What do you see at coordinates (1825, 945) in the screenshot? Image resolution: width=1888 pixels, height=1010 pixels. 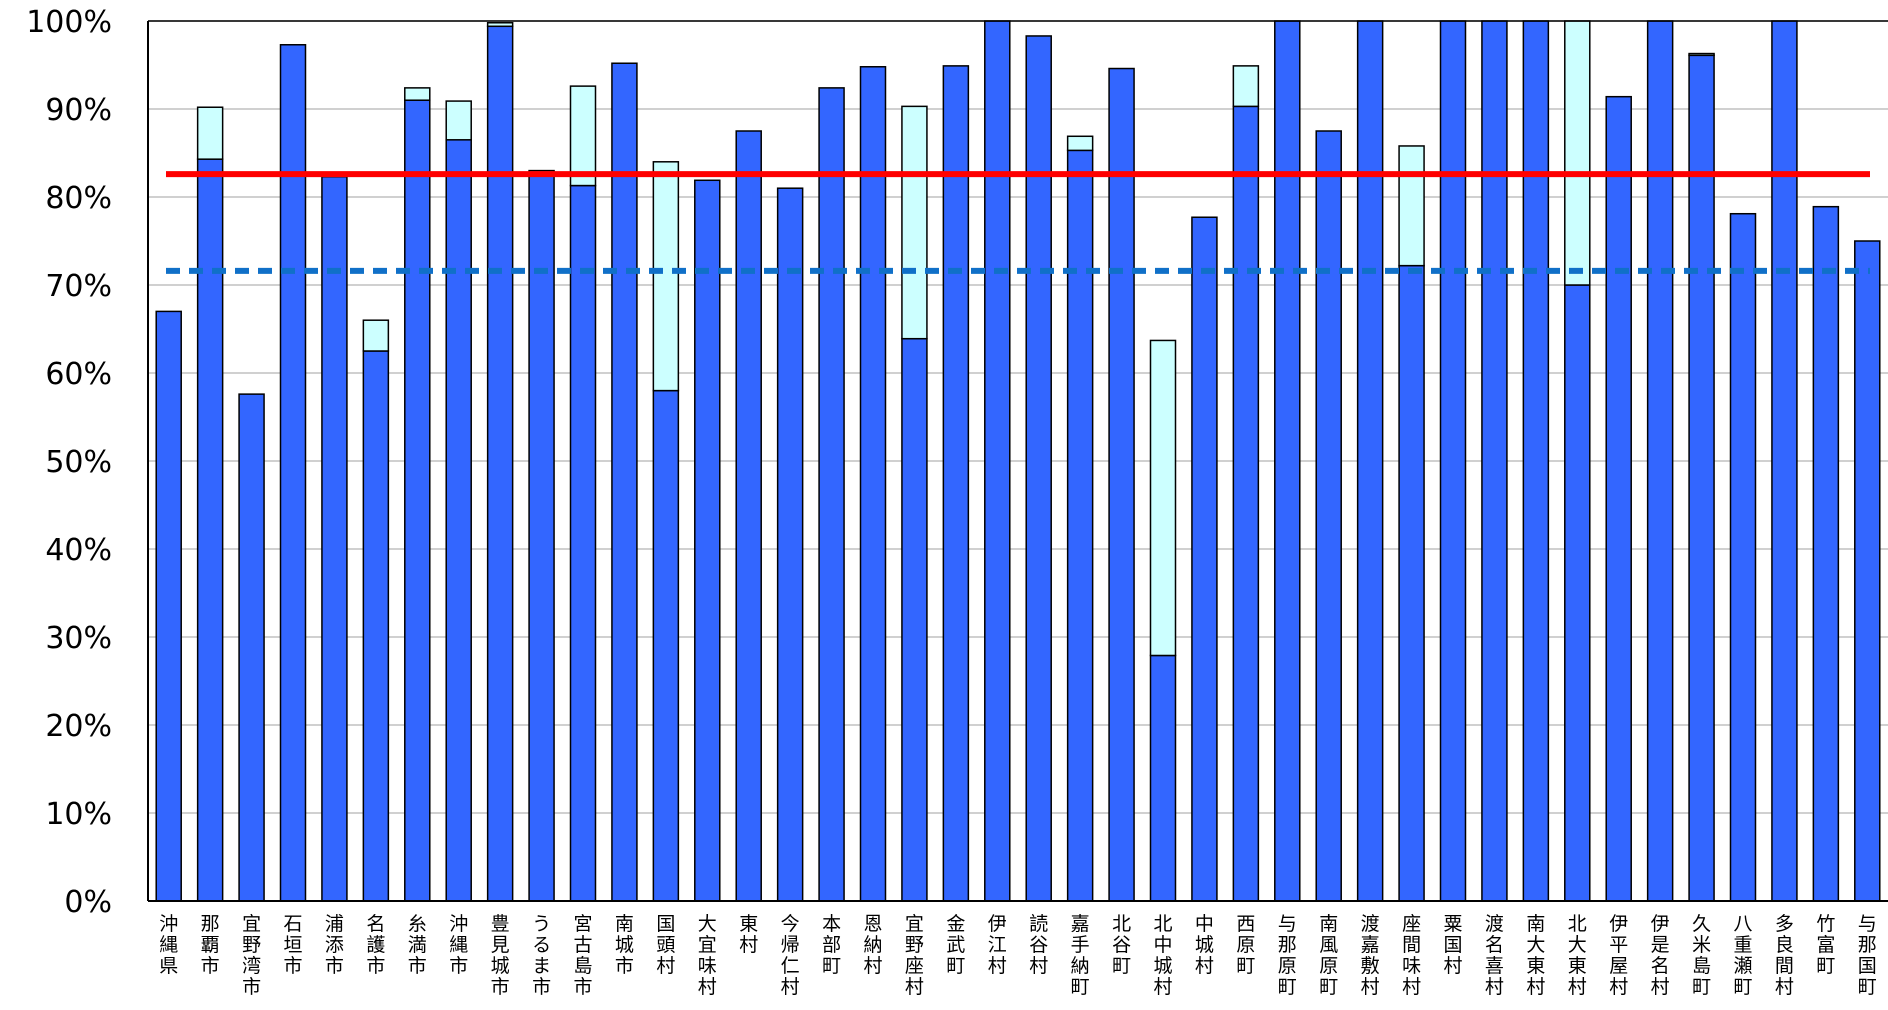 I see `x-tick-label: 竹富町` at bounding box center [1825, 945].